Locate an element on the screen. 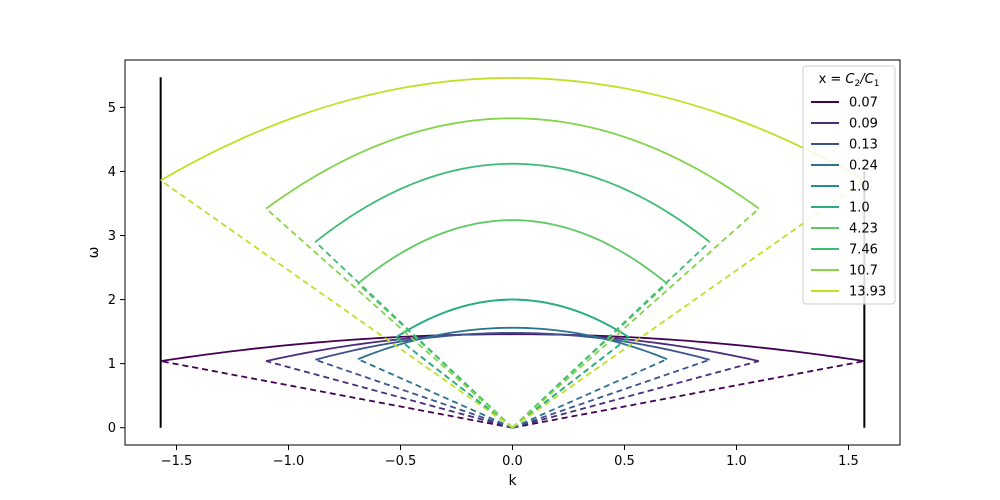 This screenshot has height=500, width=1000. y-tick-label: 5 is located at coordinates (112, 108).